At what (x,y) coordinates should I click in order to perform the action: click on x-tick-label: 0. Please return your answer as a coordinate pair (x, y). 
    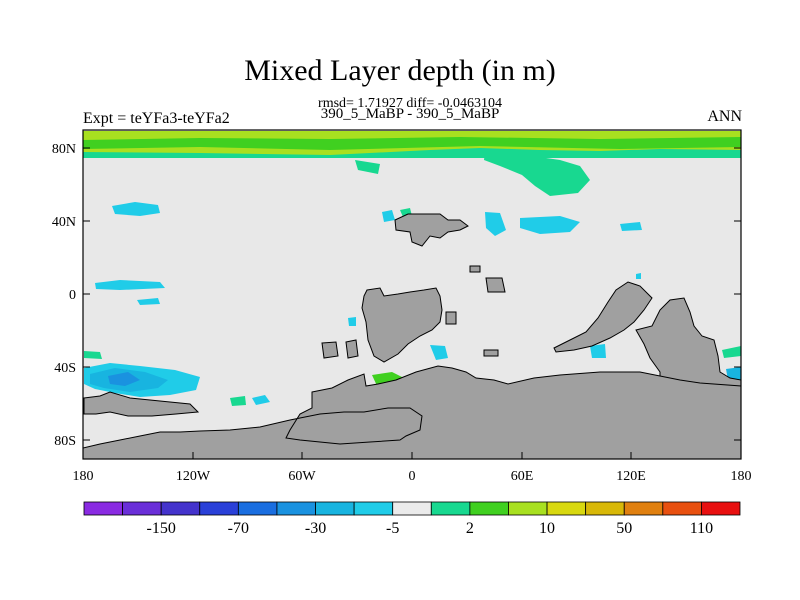
    Looking at the image, I should click on (412, 476).